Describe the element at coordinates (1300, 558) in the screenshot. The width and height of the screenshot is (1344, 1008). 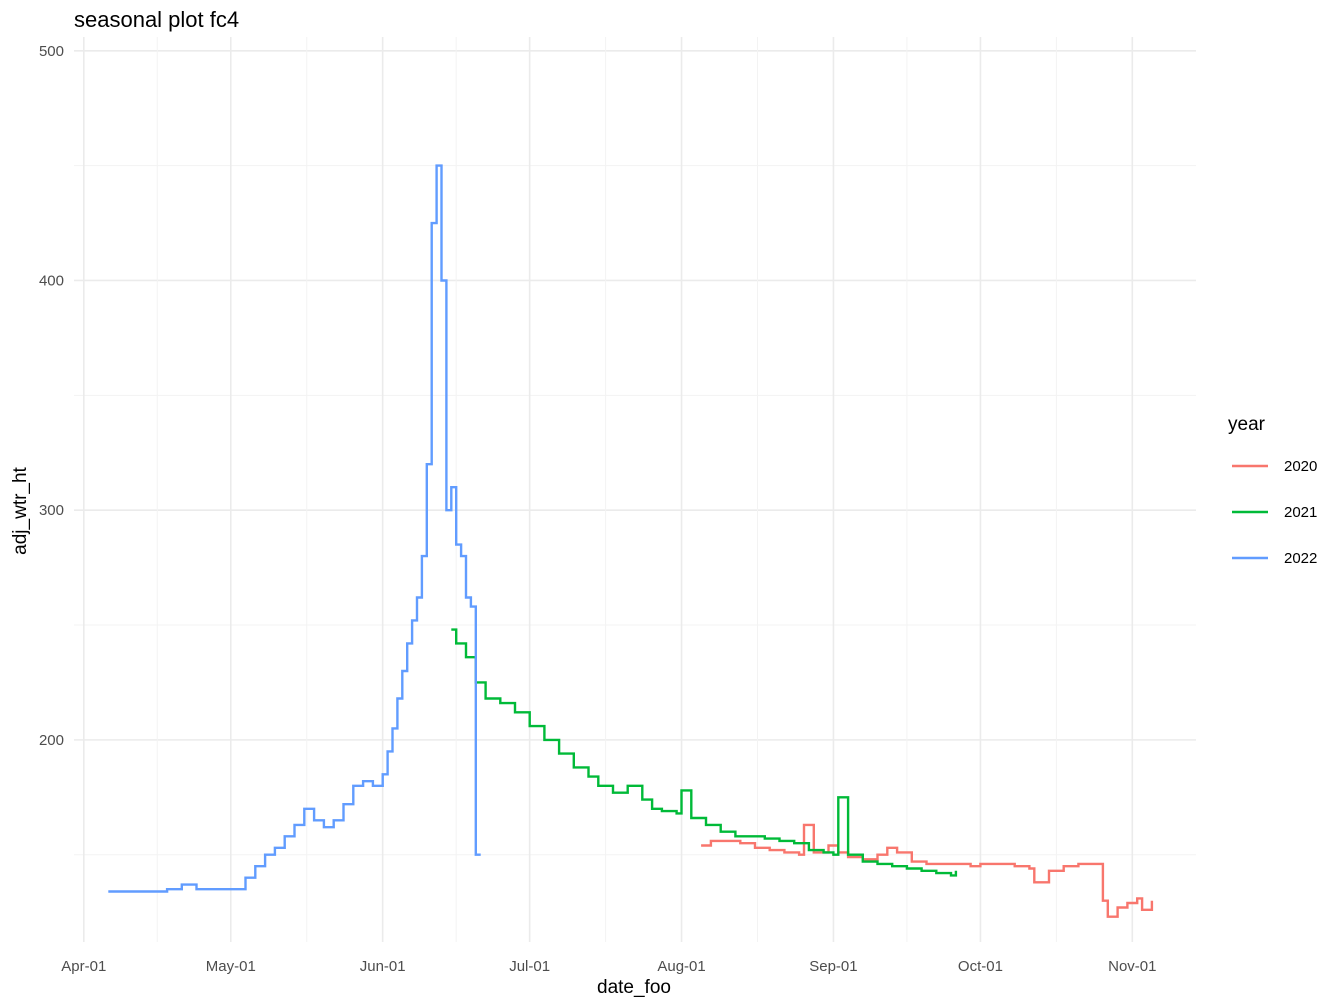
I see `legend-label-2022: 2022` at that location.